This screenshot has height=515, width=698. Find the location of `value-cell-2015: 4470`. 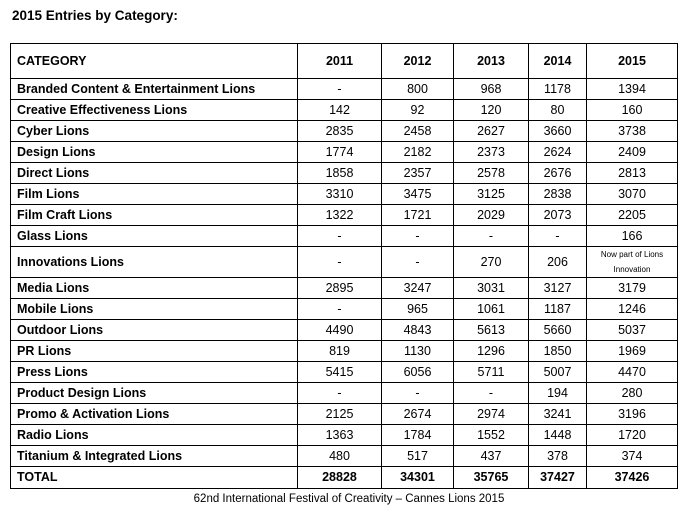

value-cell-2015: 4470 is located at coordinates (632, 372).